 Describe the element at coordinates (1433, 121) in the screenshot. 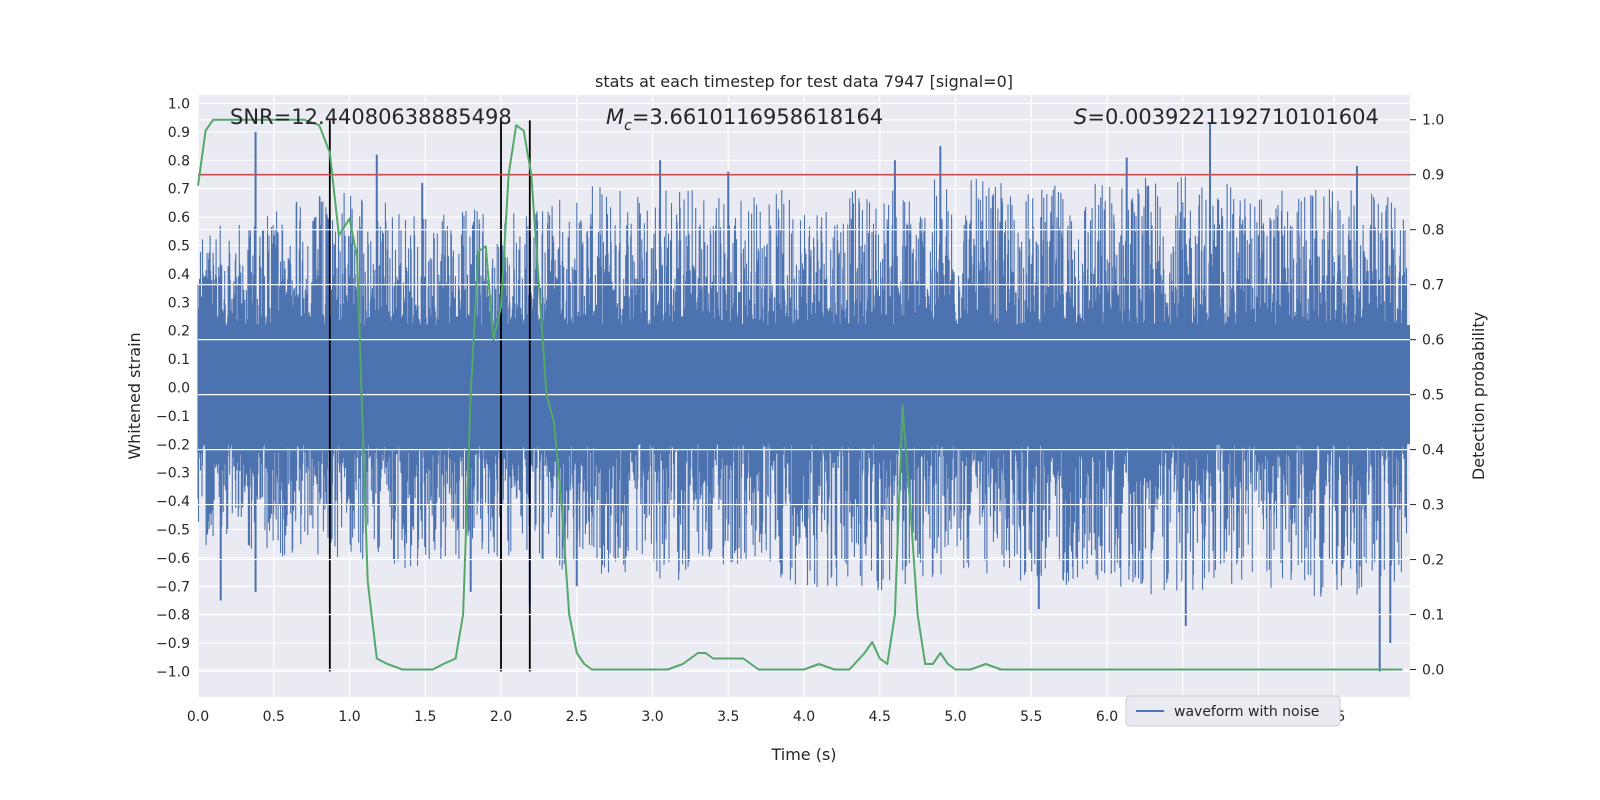

I see `y2-tick-label: 1.0` at that location.